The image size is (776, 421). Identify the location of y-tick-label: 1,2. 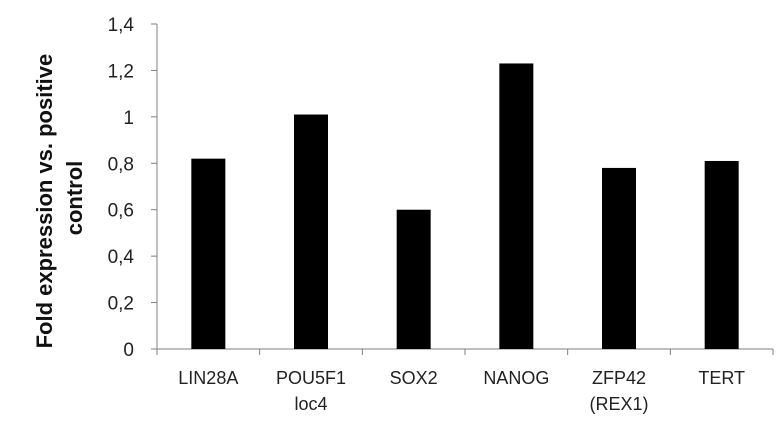
(121, 71).